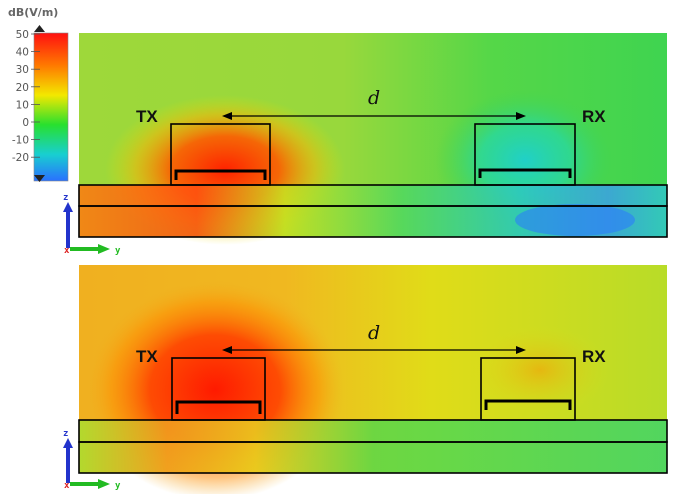 The width and height of the screenshot is (686, 494). Describe the element at coordinates (374, 333) in the screenshot. I see `panel-2-distance-label: d` at that location.